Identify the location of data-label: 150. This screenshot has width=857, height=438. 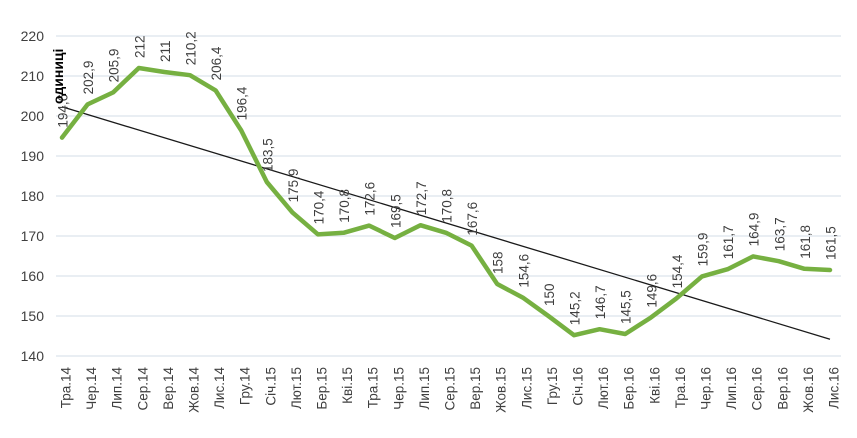
(549, 294).